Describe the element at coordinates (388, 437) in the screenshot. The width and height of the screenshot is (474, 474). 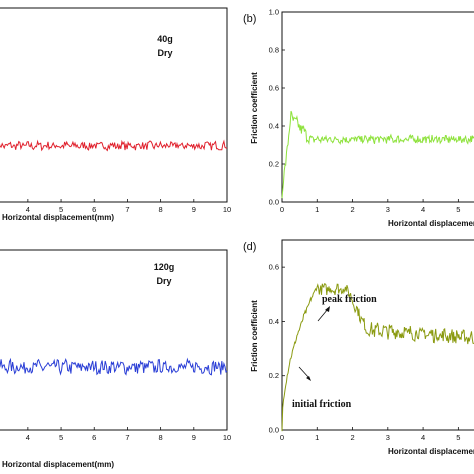
I see `panel-d-x-tick-label: 3` at that location.